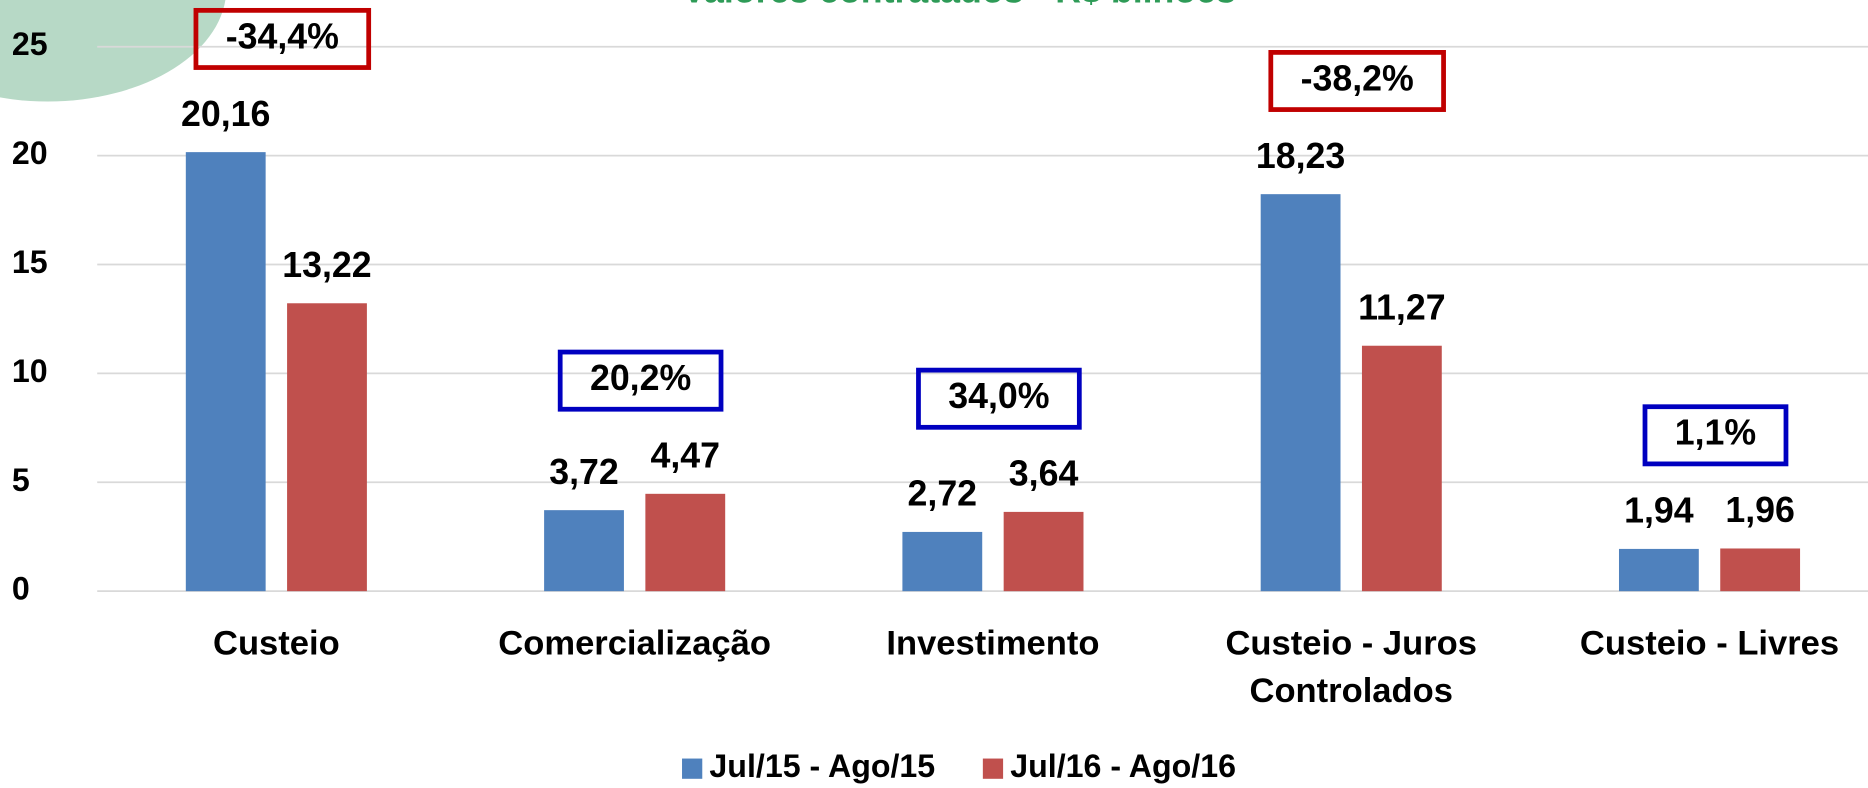 Image resolution: width=1868 pixels, height=788 pixels. I want to click on value-label: 1,94, so click(1659, 511).